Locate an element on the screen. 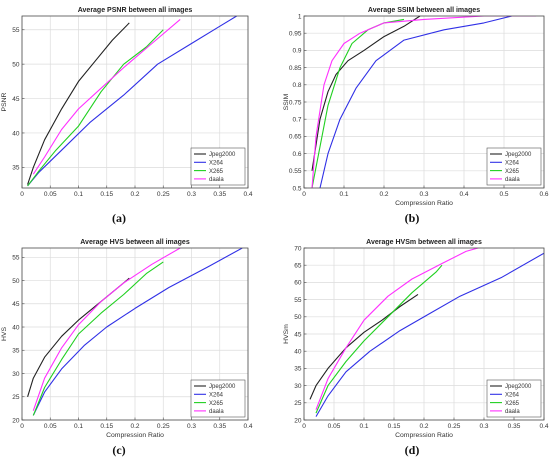  y-axis-label: SSIM is located at coordinates (286, 101).